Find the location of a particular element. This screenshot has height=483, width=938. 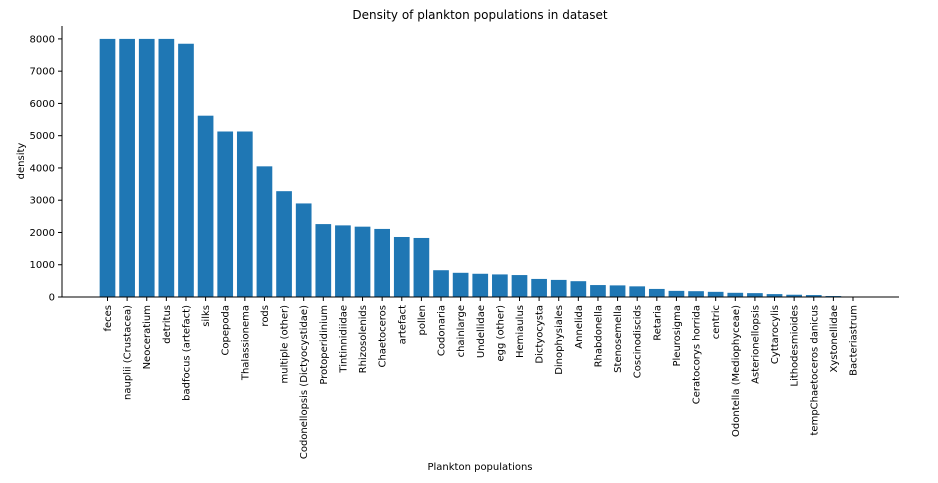

y-tick-label-6: 6000 is located at coordinates (42, 104).